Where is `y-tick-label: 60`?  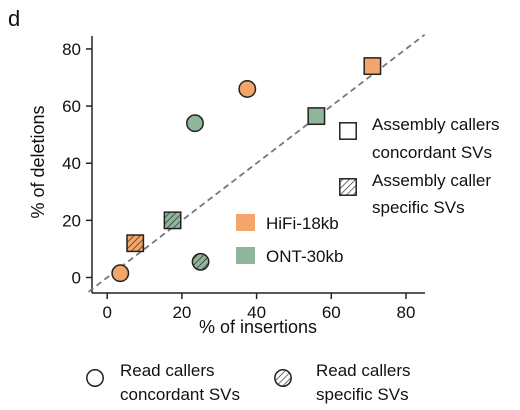
y-tick-label: 60 is located at coordinates (71, 106).